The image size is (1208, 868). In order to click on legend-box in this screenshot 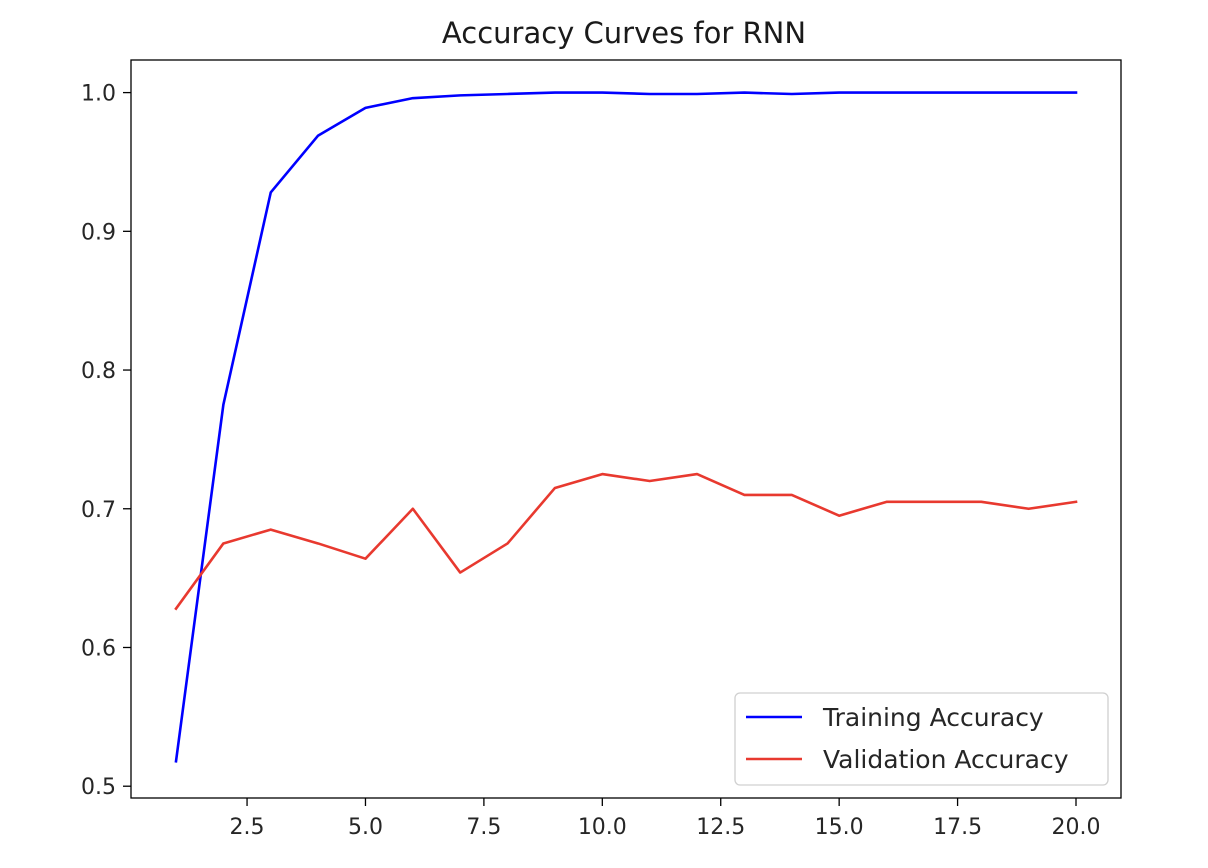, I will do `click(921, 739)`.